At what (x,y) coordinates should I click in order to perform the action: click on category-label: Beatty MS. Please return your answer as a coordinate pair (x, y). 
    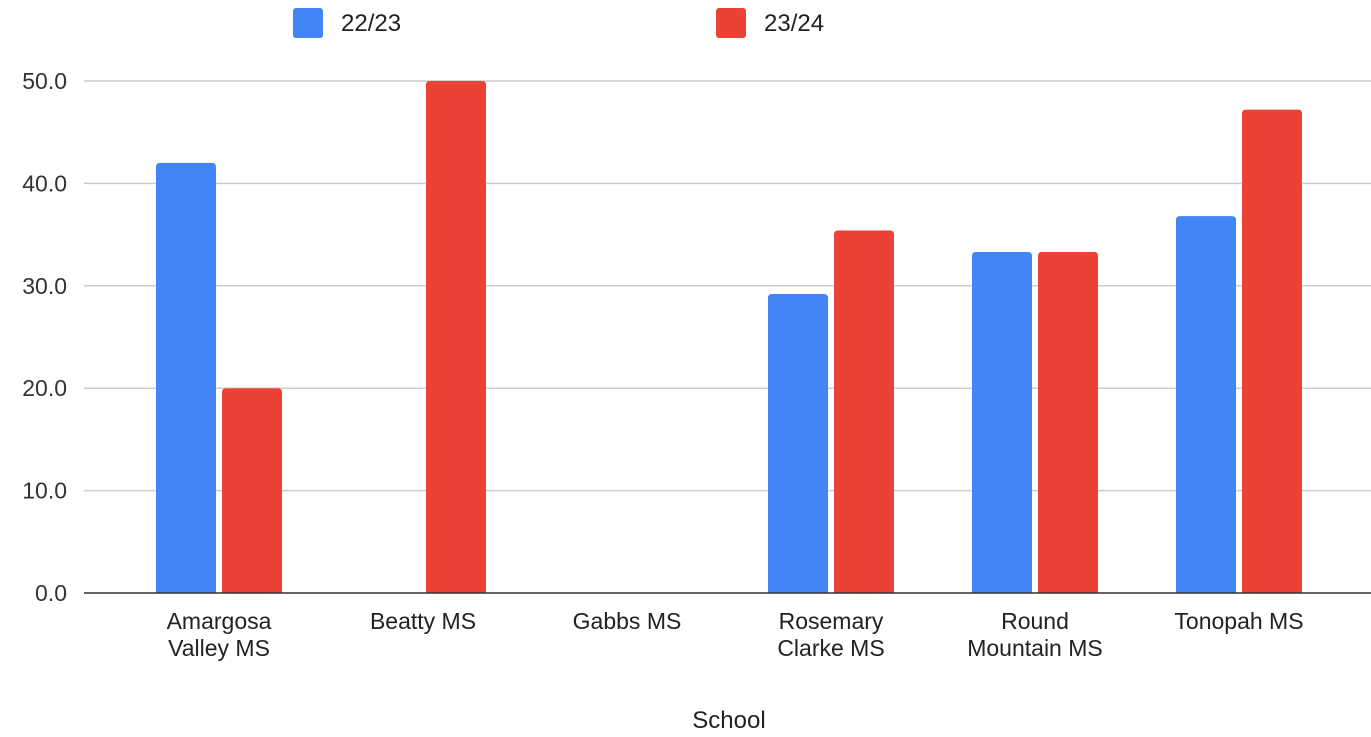
    Looking at the image, I should click on (423, 621).